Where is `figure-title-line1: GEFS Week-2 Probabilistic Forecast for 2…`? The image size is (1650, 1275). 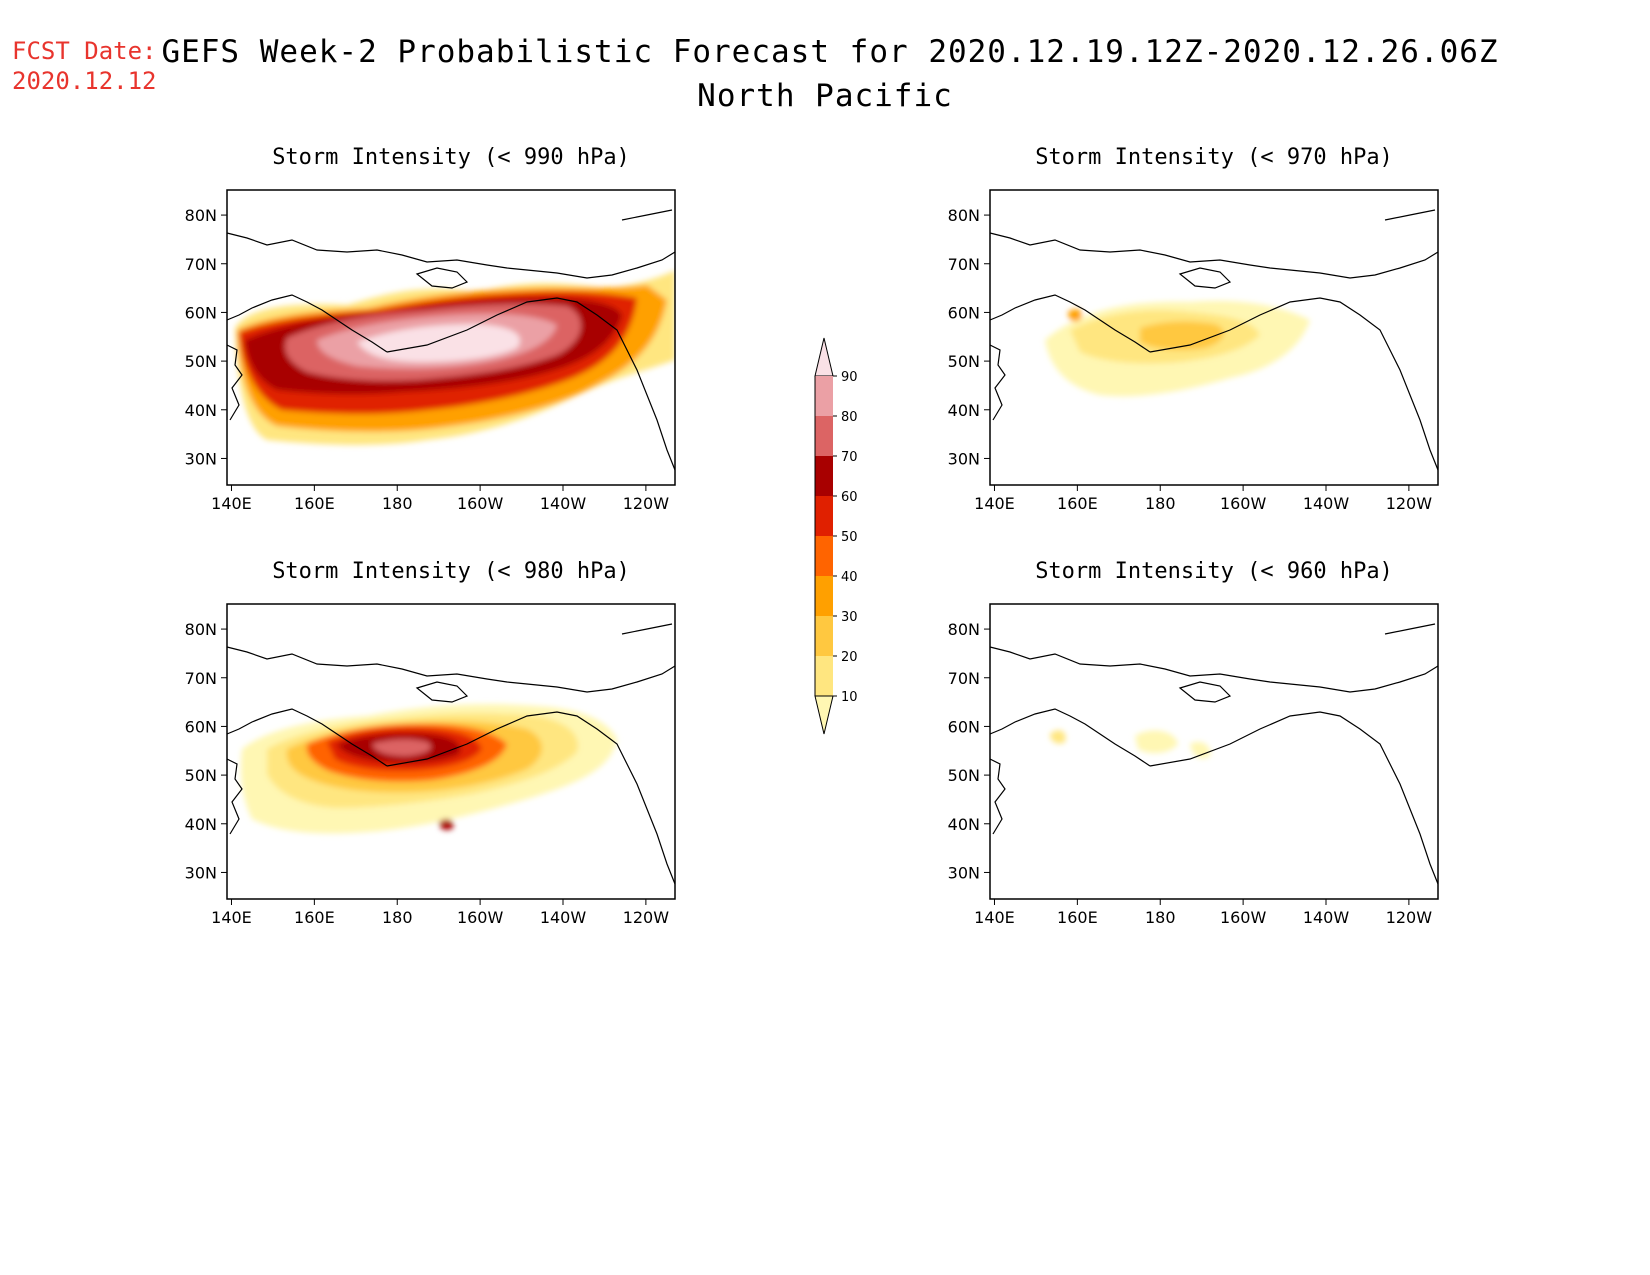 figure-title-line1: GEFS Week-2 Probabilistic Forecast for 2… is located at coordinates (830, 52).